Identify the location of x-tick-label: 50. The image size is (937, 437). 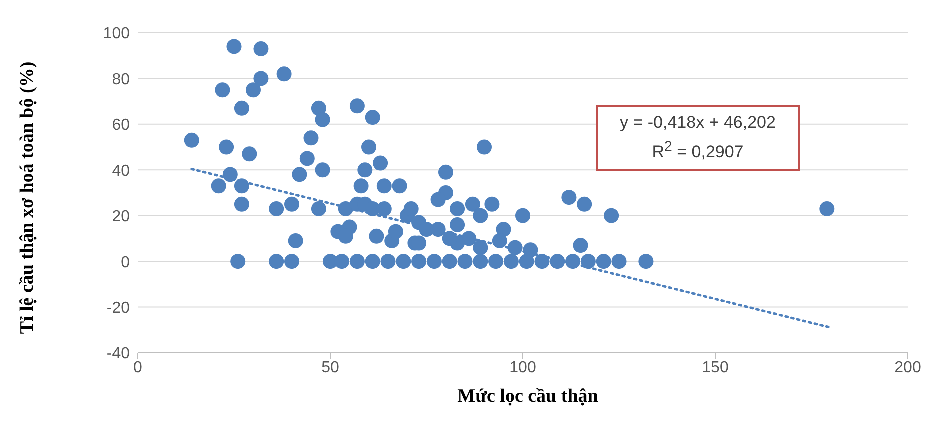
(331, 367).